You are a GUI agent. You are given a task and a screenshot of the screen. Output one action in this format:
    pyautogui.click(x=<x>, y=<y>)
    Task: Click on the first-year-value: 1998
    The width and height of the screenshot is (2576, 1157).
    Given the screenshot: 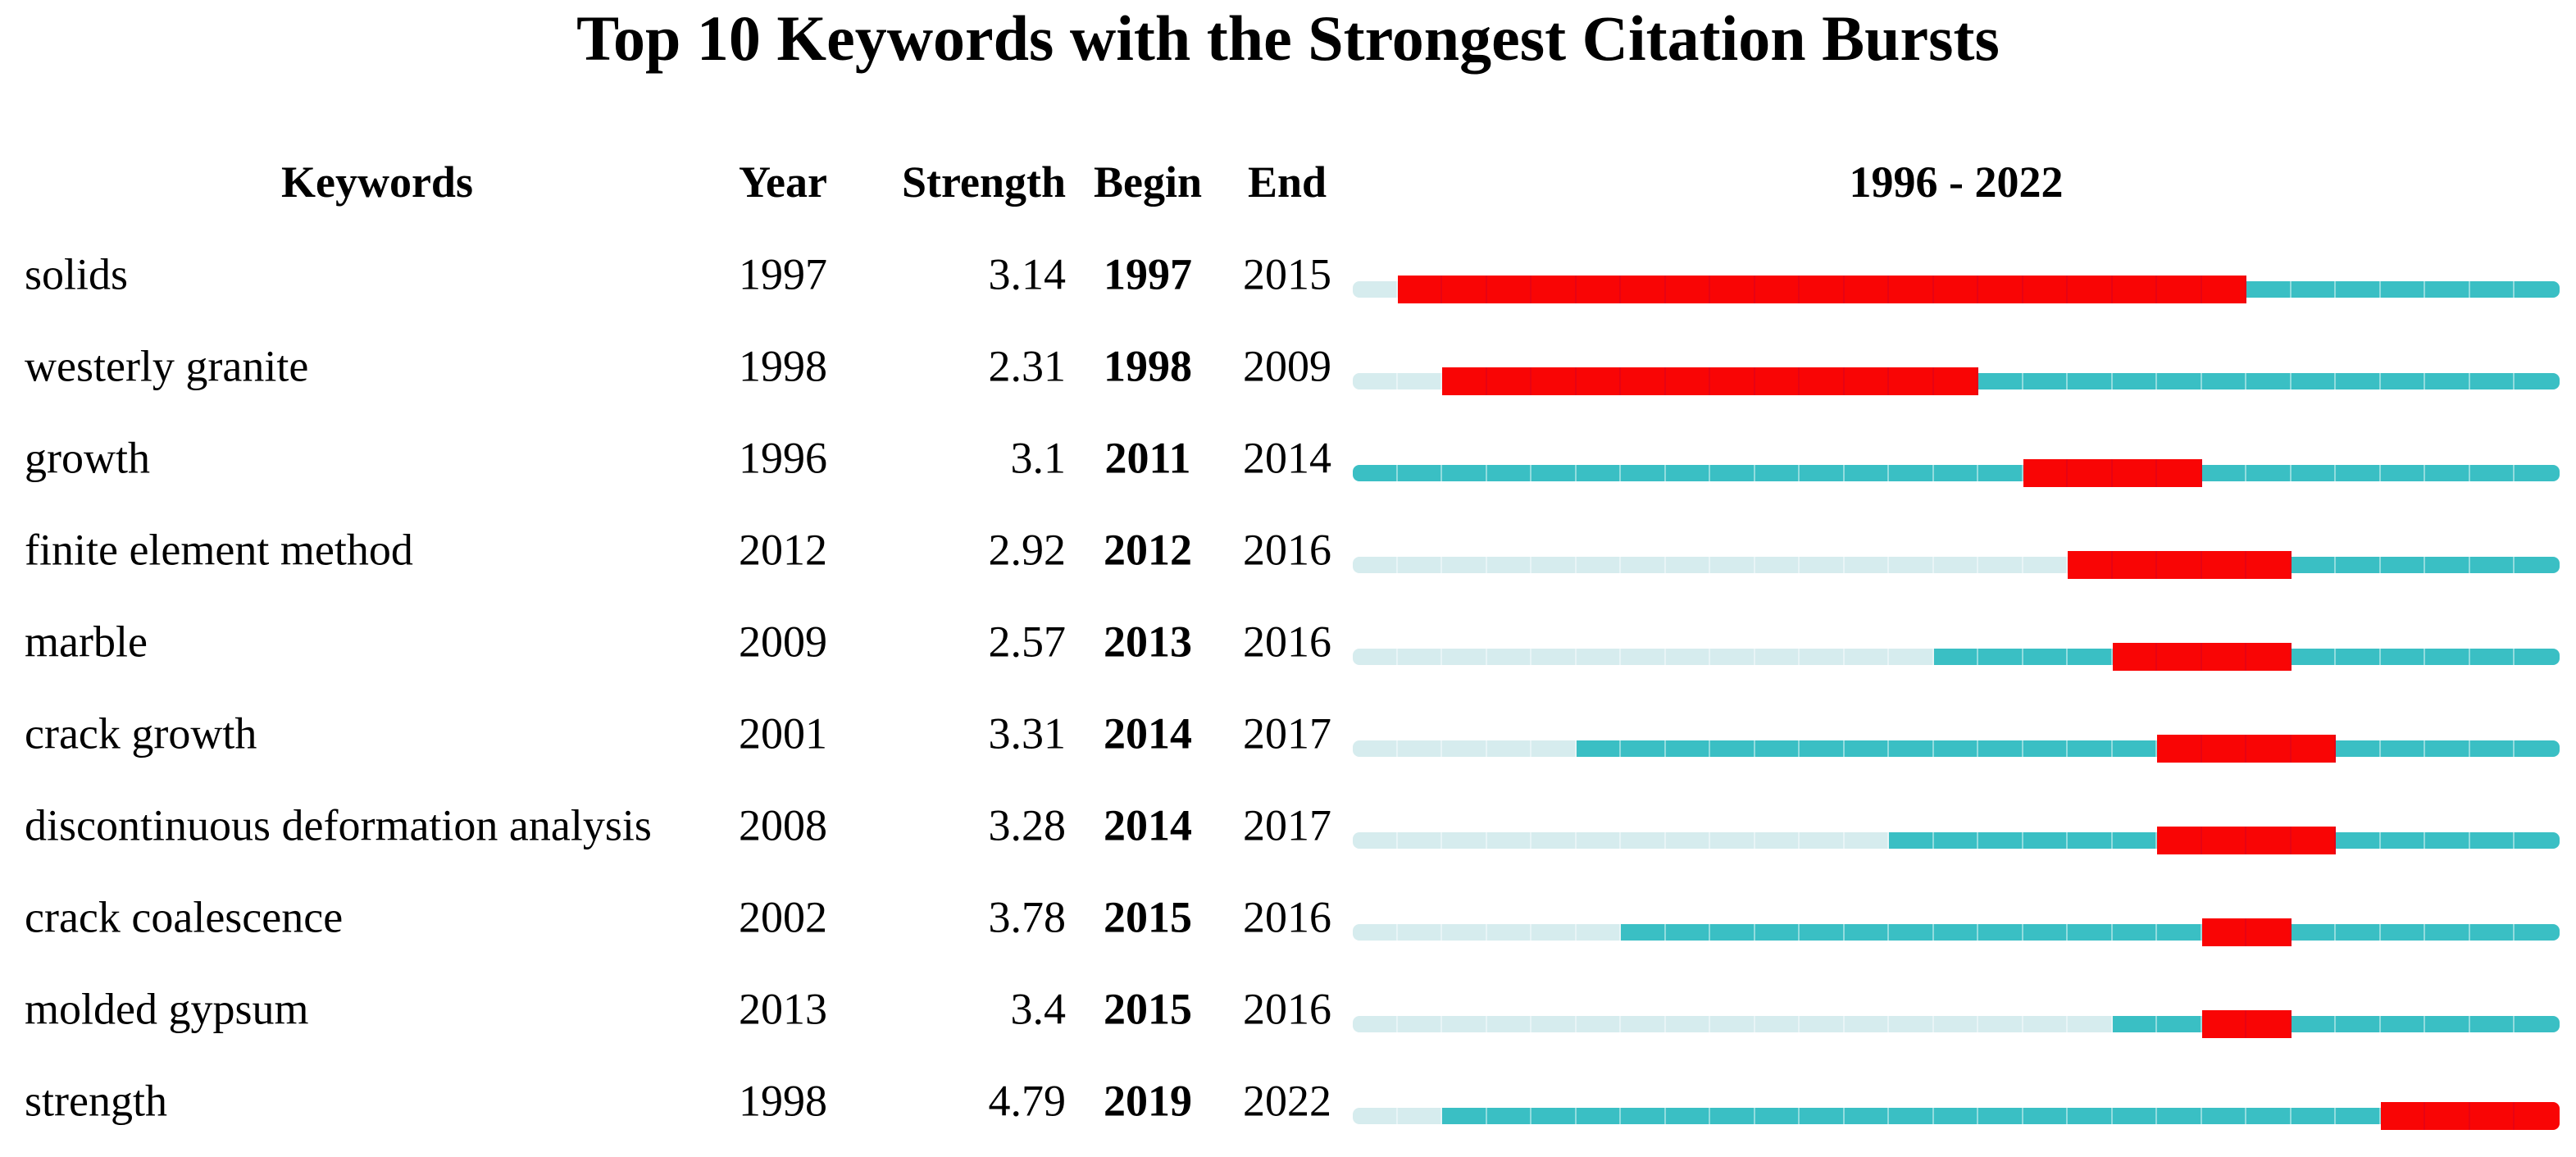 What is the action you would take?
    pyautogui.click(x=783, y=366)
    